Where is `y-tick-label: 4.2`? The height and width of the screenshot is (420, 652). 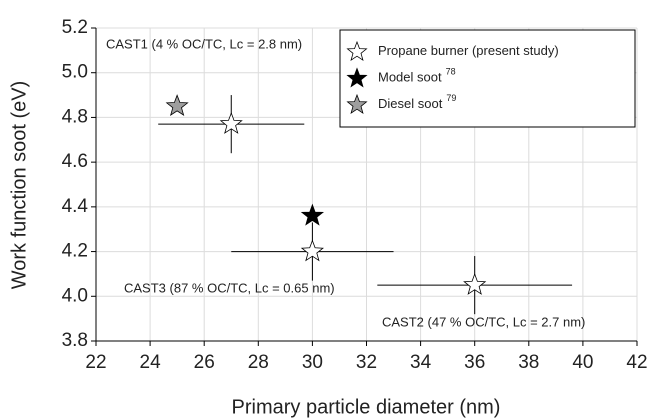
y-tick-label: 4.2 is located at coordinates (75, 251).